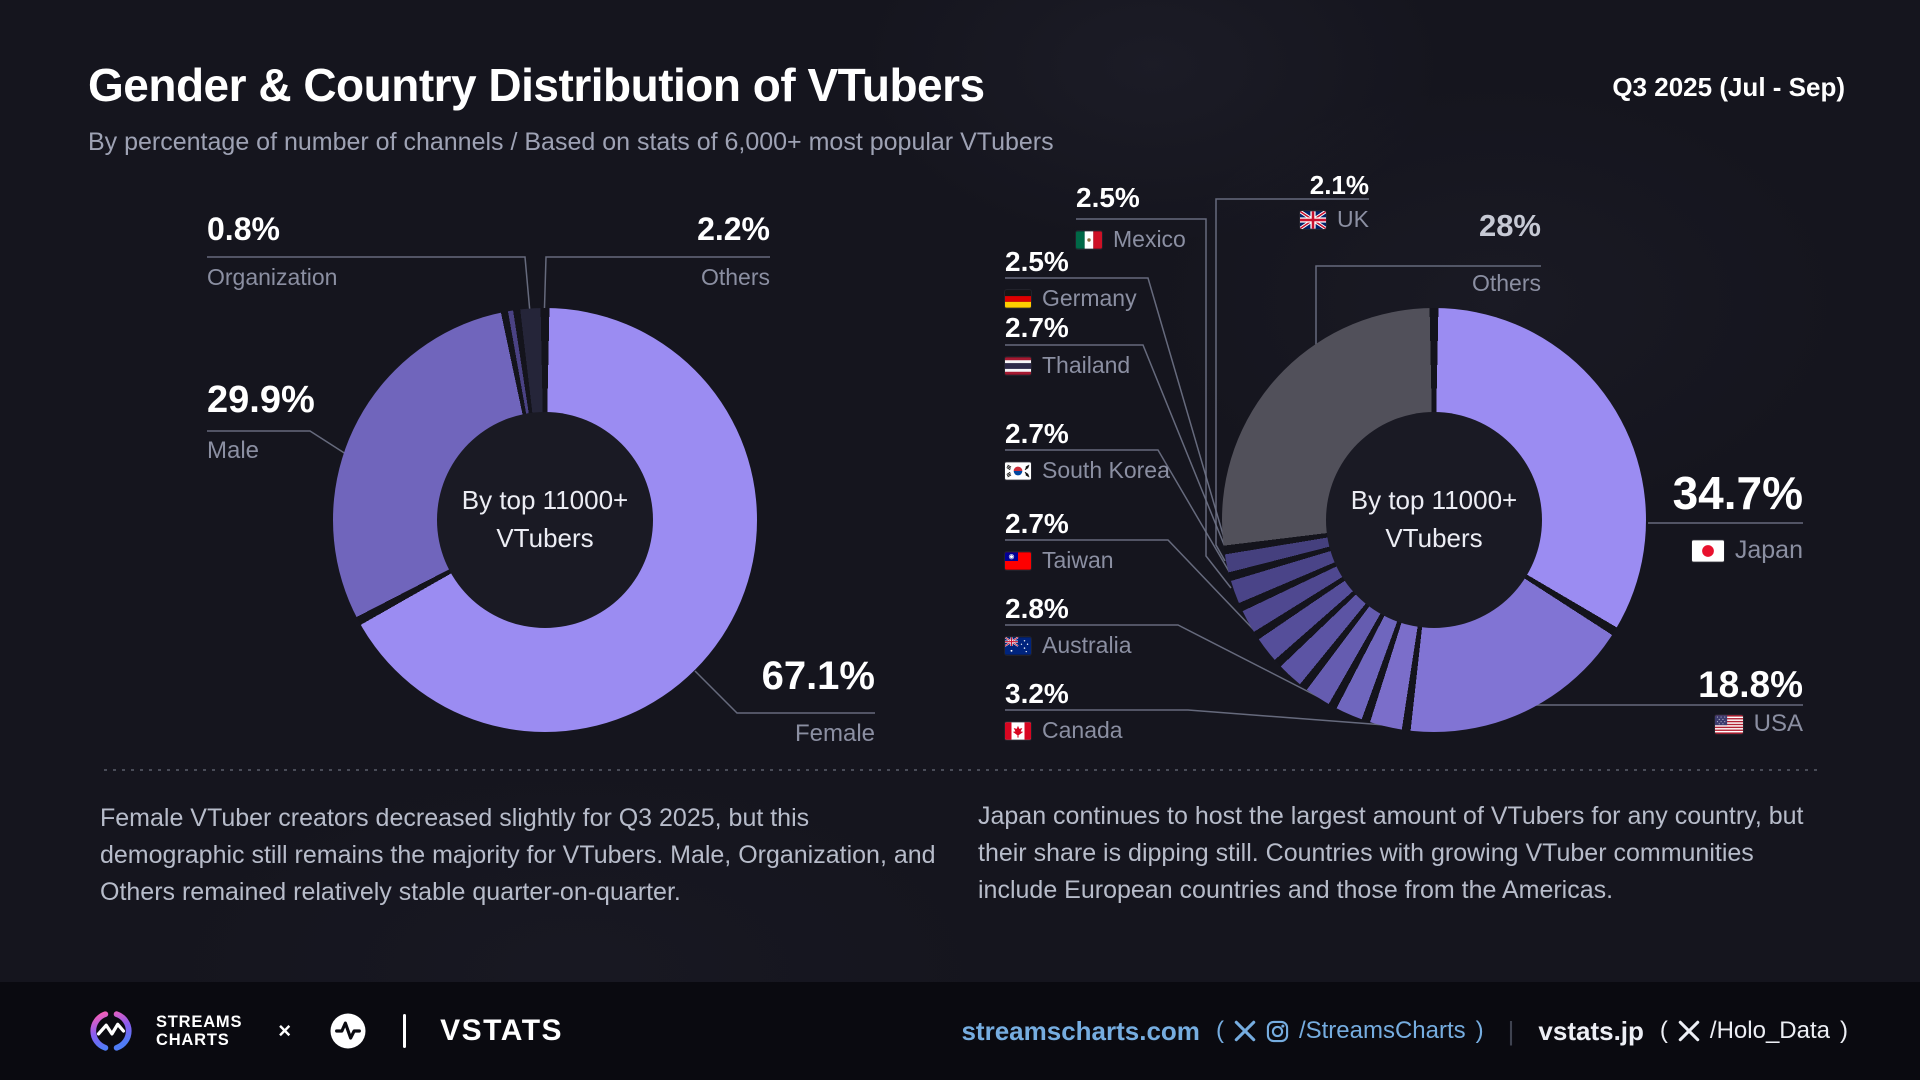  Describe the element at coordinates (1728, 724) in the screenshot. I see `usa-flag-icon` at that location.